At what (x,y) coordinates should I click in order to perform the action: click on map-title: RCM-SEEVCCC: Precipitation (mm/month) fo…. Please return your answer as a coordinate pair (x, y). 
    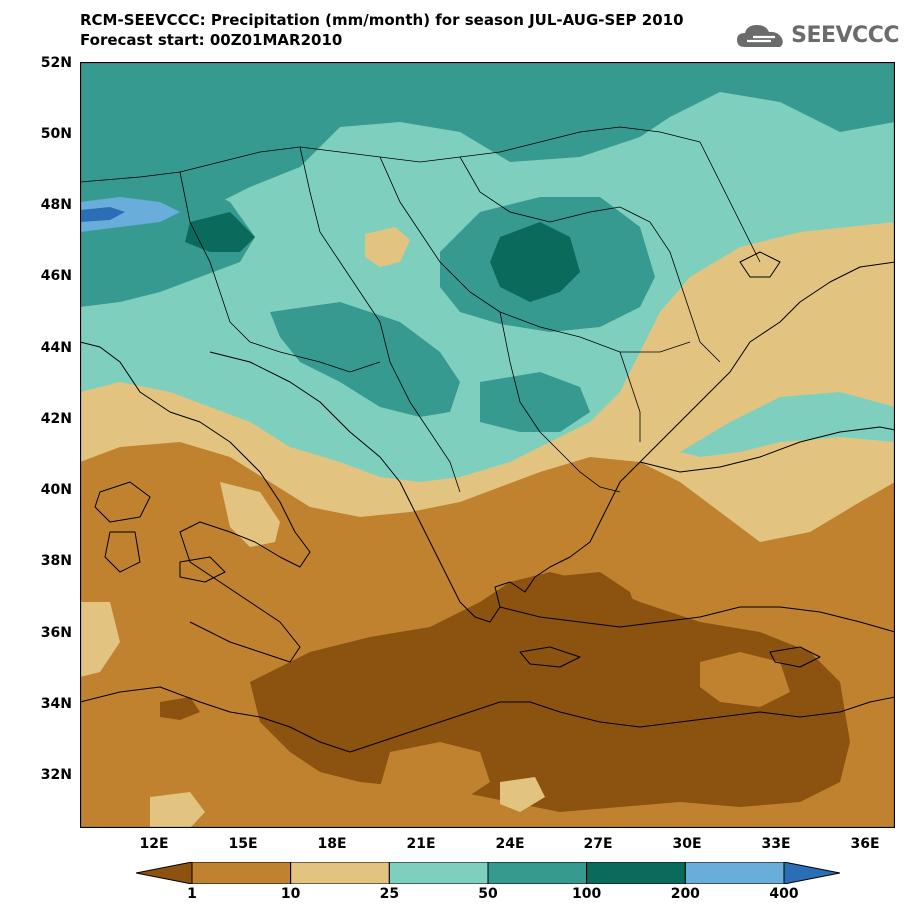
    Looking at the image, I should click on (382, 30).